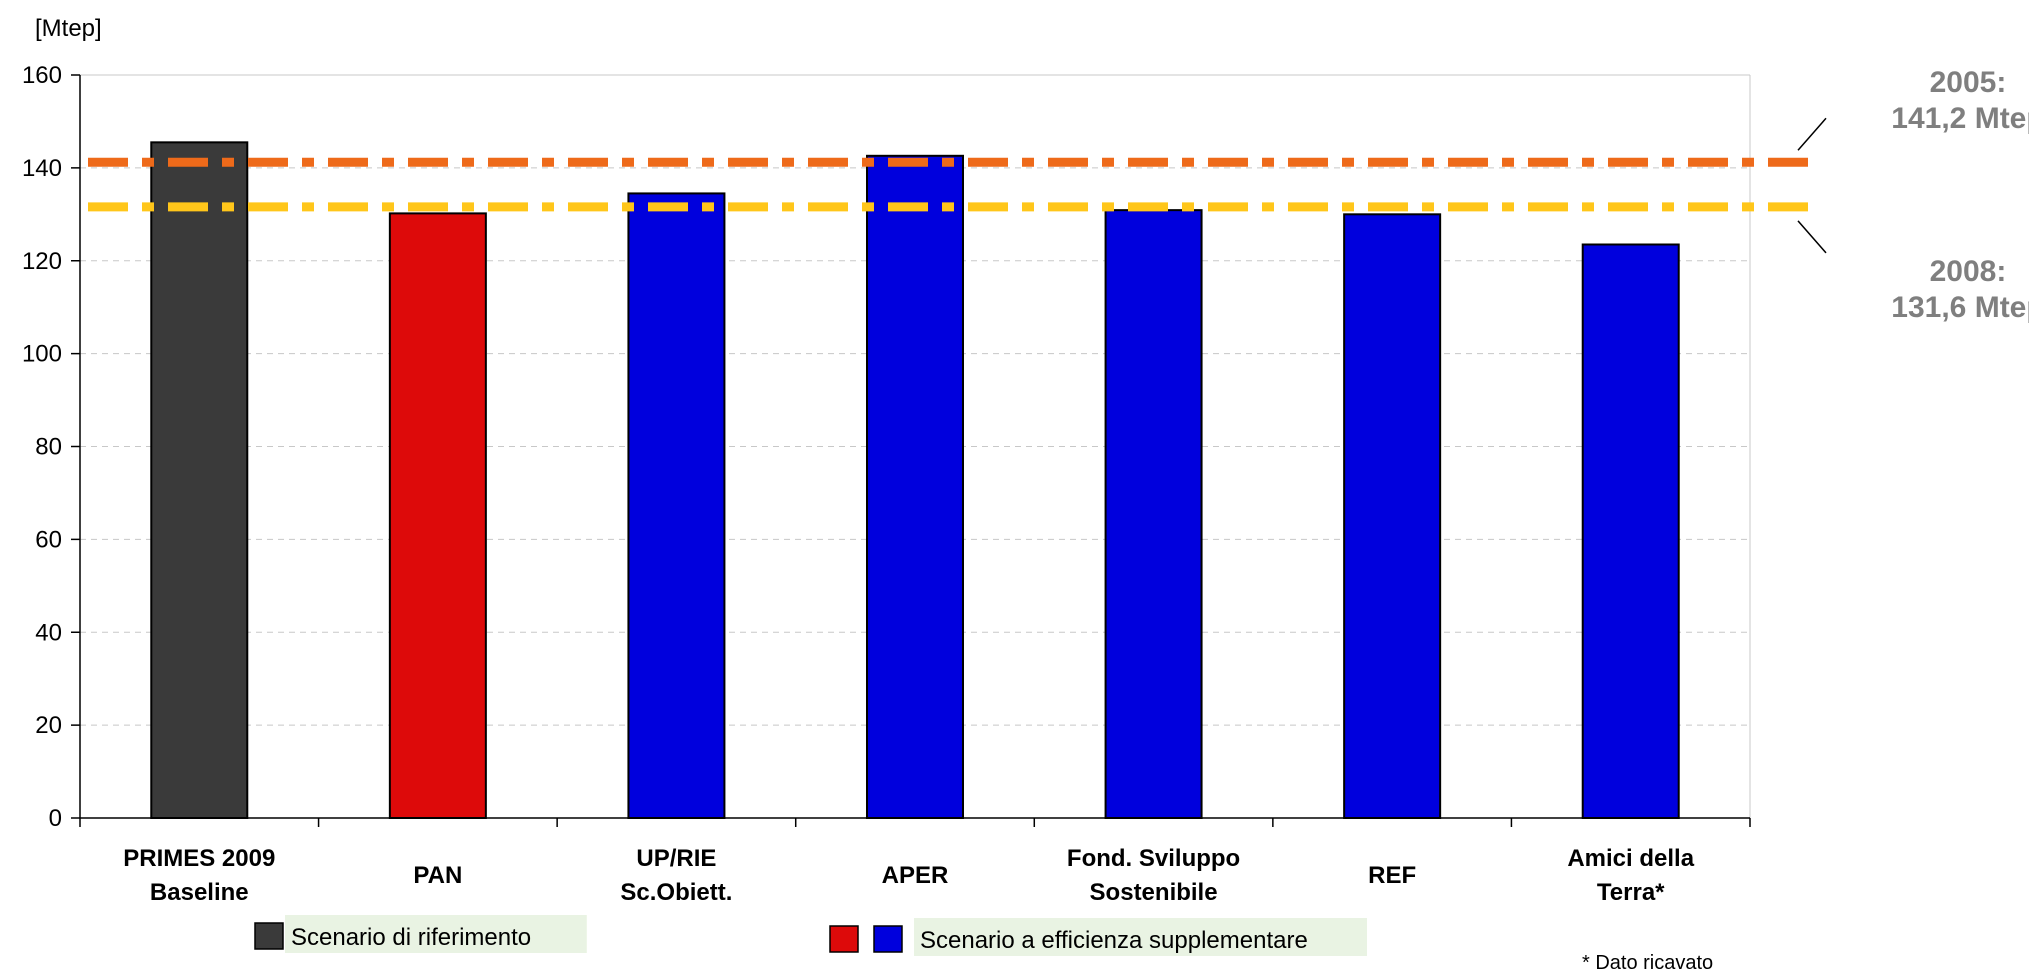 This screenshot has height=972, width=2029. Describe the element at coordinates (915, 875) in the screenshot. I see `x-category-label: APER` at that location.